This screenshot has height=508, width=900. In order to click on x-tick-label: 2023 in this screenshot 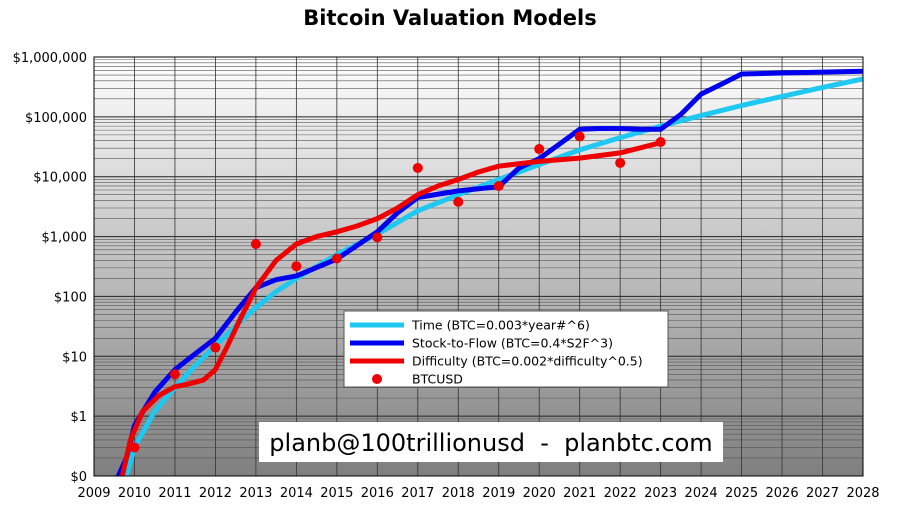, I will do `click(660, 493)`.